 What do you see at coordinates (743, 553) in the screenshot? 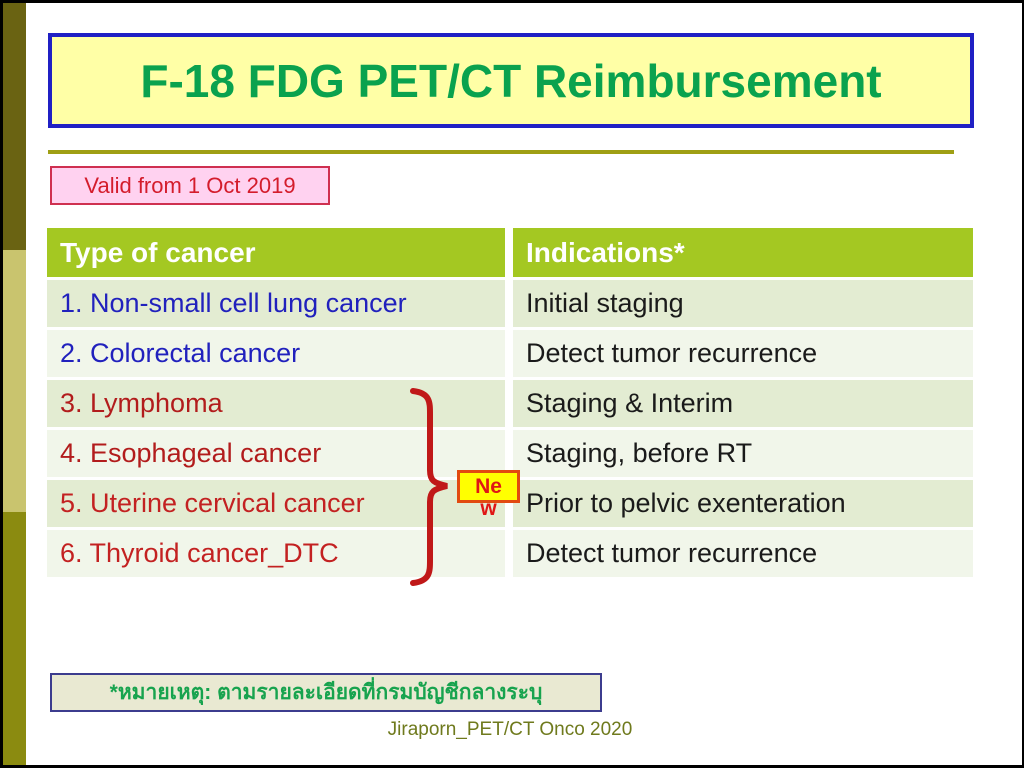
I see `table-row-6-indication: Detect tumor recurrence` at bounding box center [743, 553].